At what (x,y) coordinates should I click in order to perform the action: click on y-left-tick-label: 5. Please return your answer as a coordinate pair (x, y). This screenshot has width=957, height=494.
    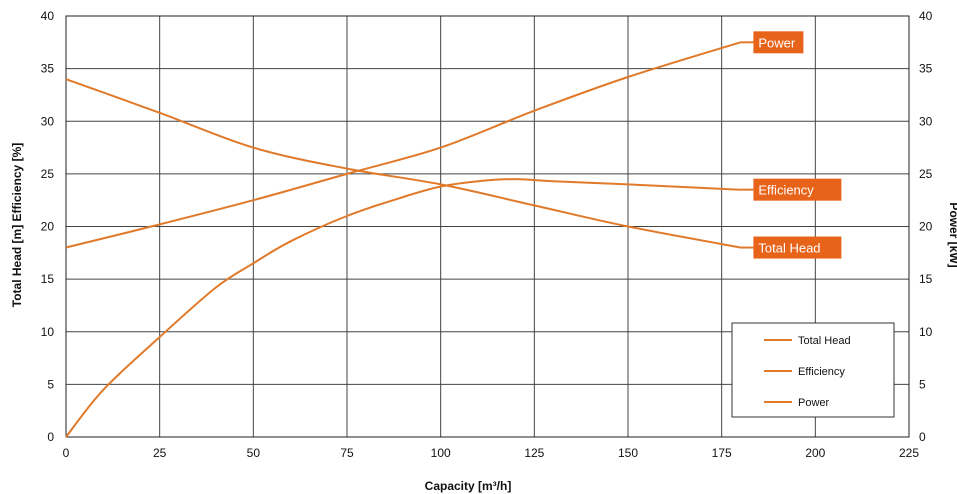
    Looking at the image, I should click on (50, 384).